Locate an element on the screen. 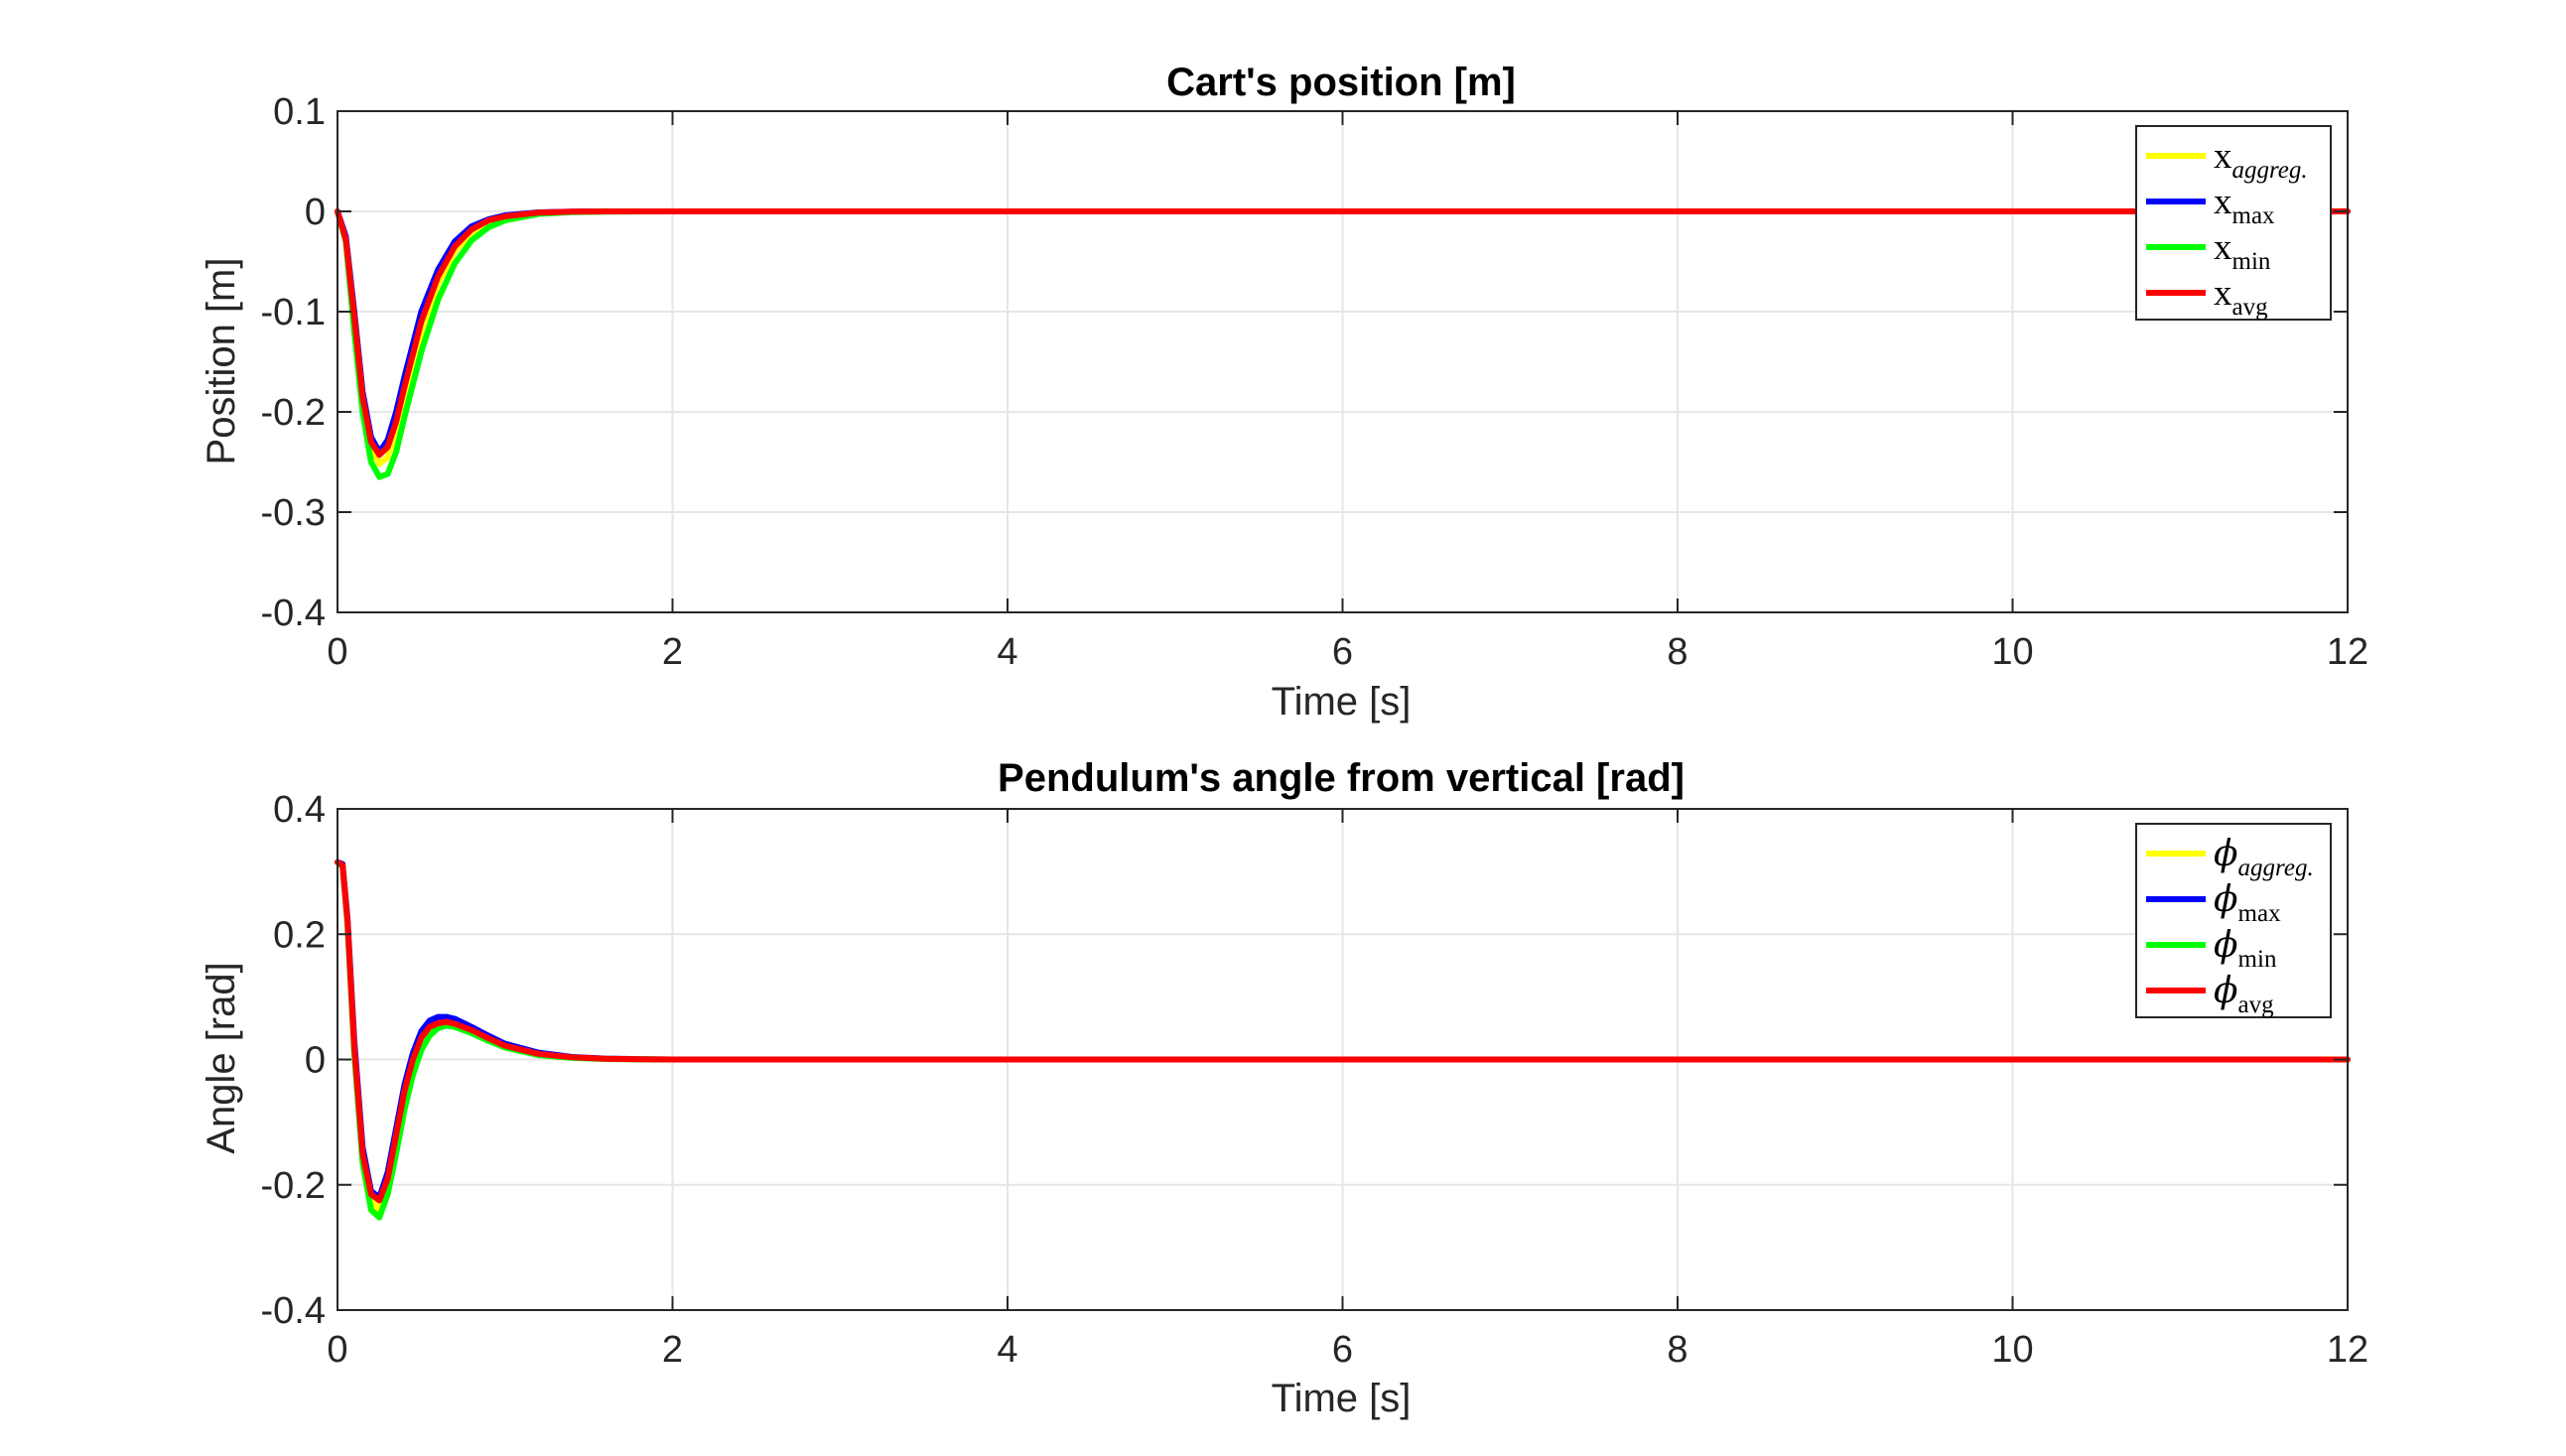 Image resolution: width=2566 pixels, height=1456 pixels. legend-entry: xmax is located at coordinates (2244, 205).